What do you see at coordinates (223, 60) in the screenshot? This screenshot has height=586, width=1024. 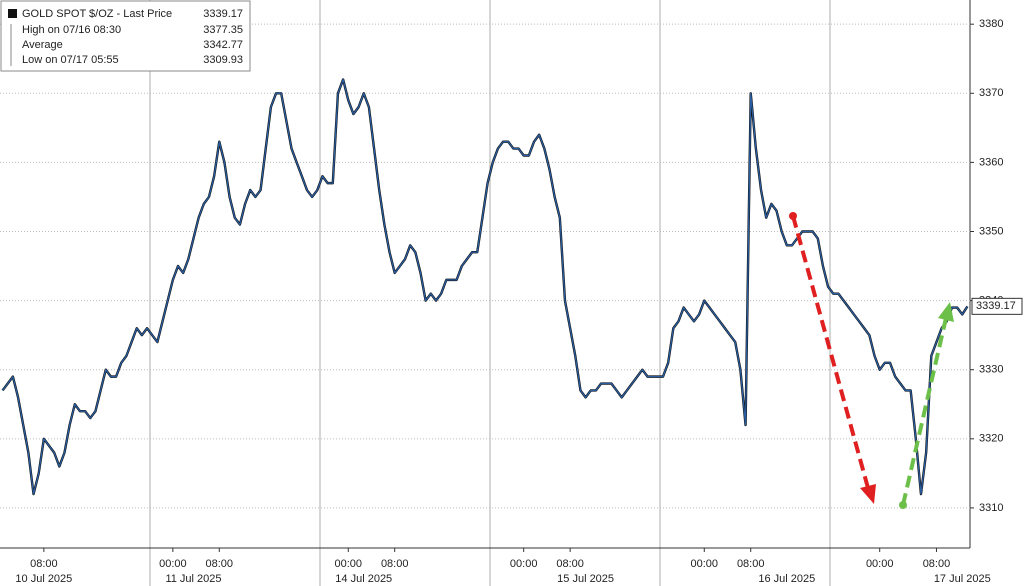 I see `stat-value: 3309.93` at bounding box center [223, 60].